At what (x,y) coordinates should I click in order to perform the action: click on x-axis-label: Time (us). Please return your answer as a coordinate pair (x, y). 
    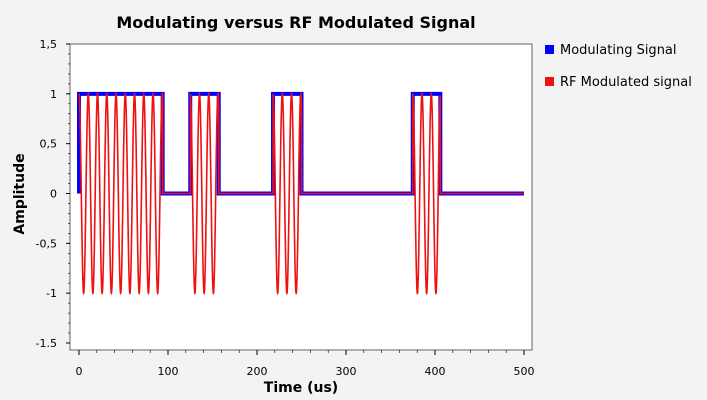
    Looking at the image, I should click on (301, 388).